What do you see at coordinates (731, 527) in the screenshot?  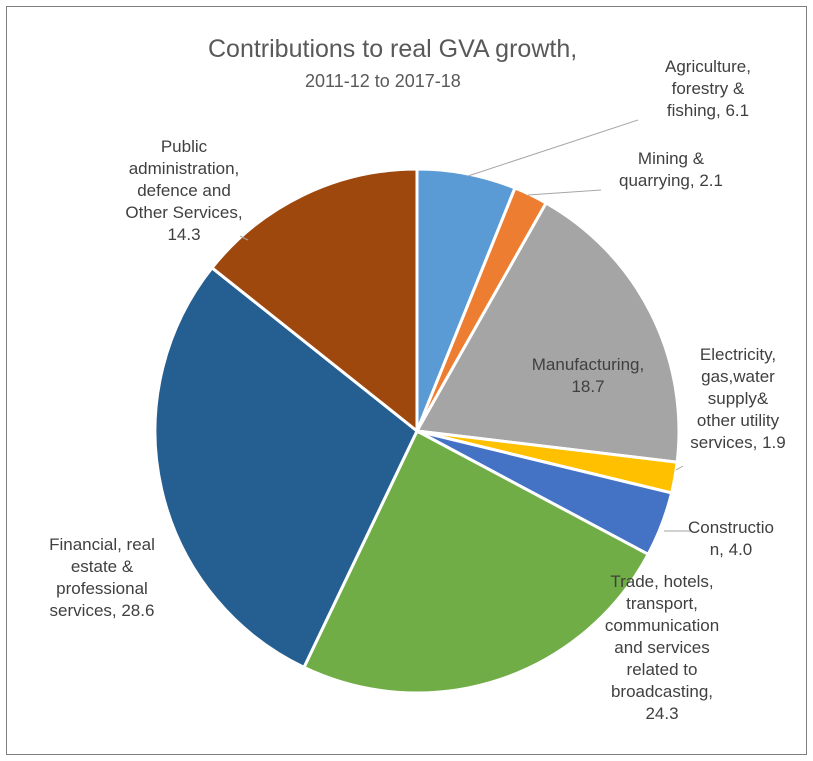 I see `slice-label-line: Constructio` at bounding box center [731, 527].